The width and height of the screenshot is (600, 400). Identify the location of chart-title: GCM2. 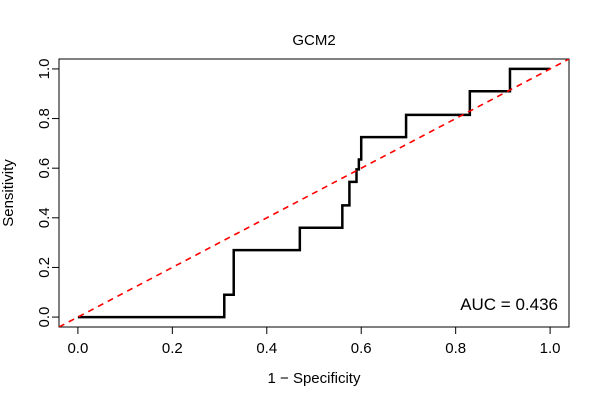
(313, 40).